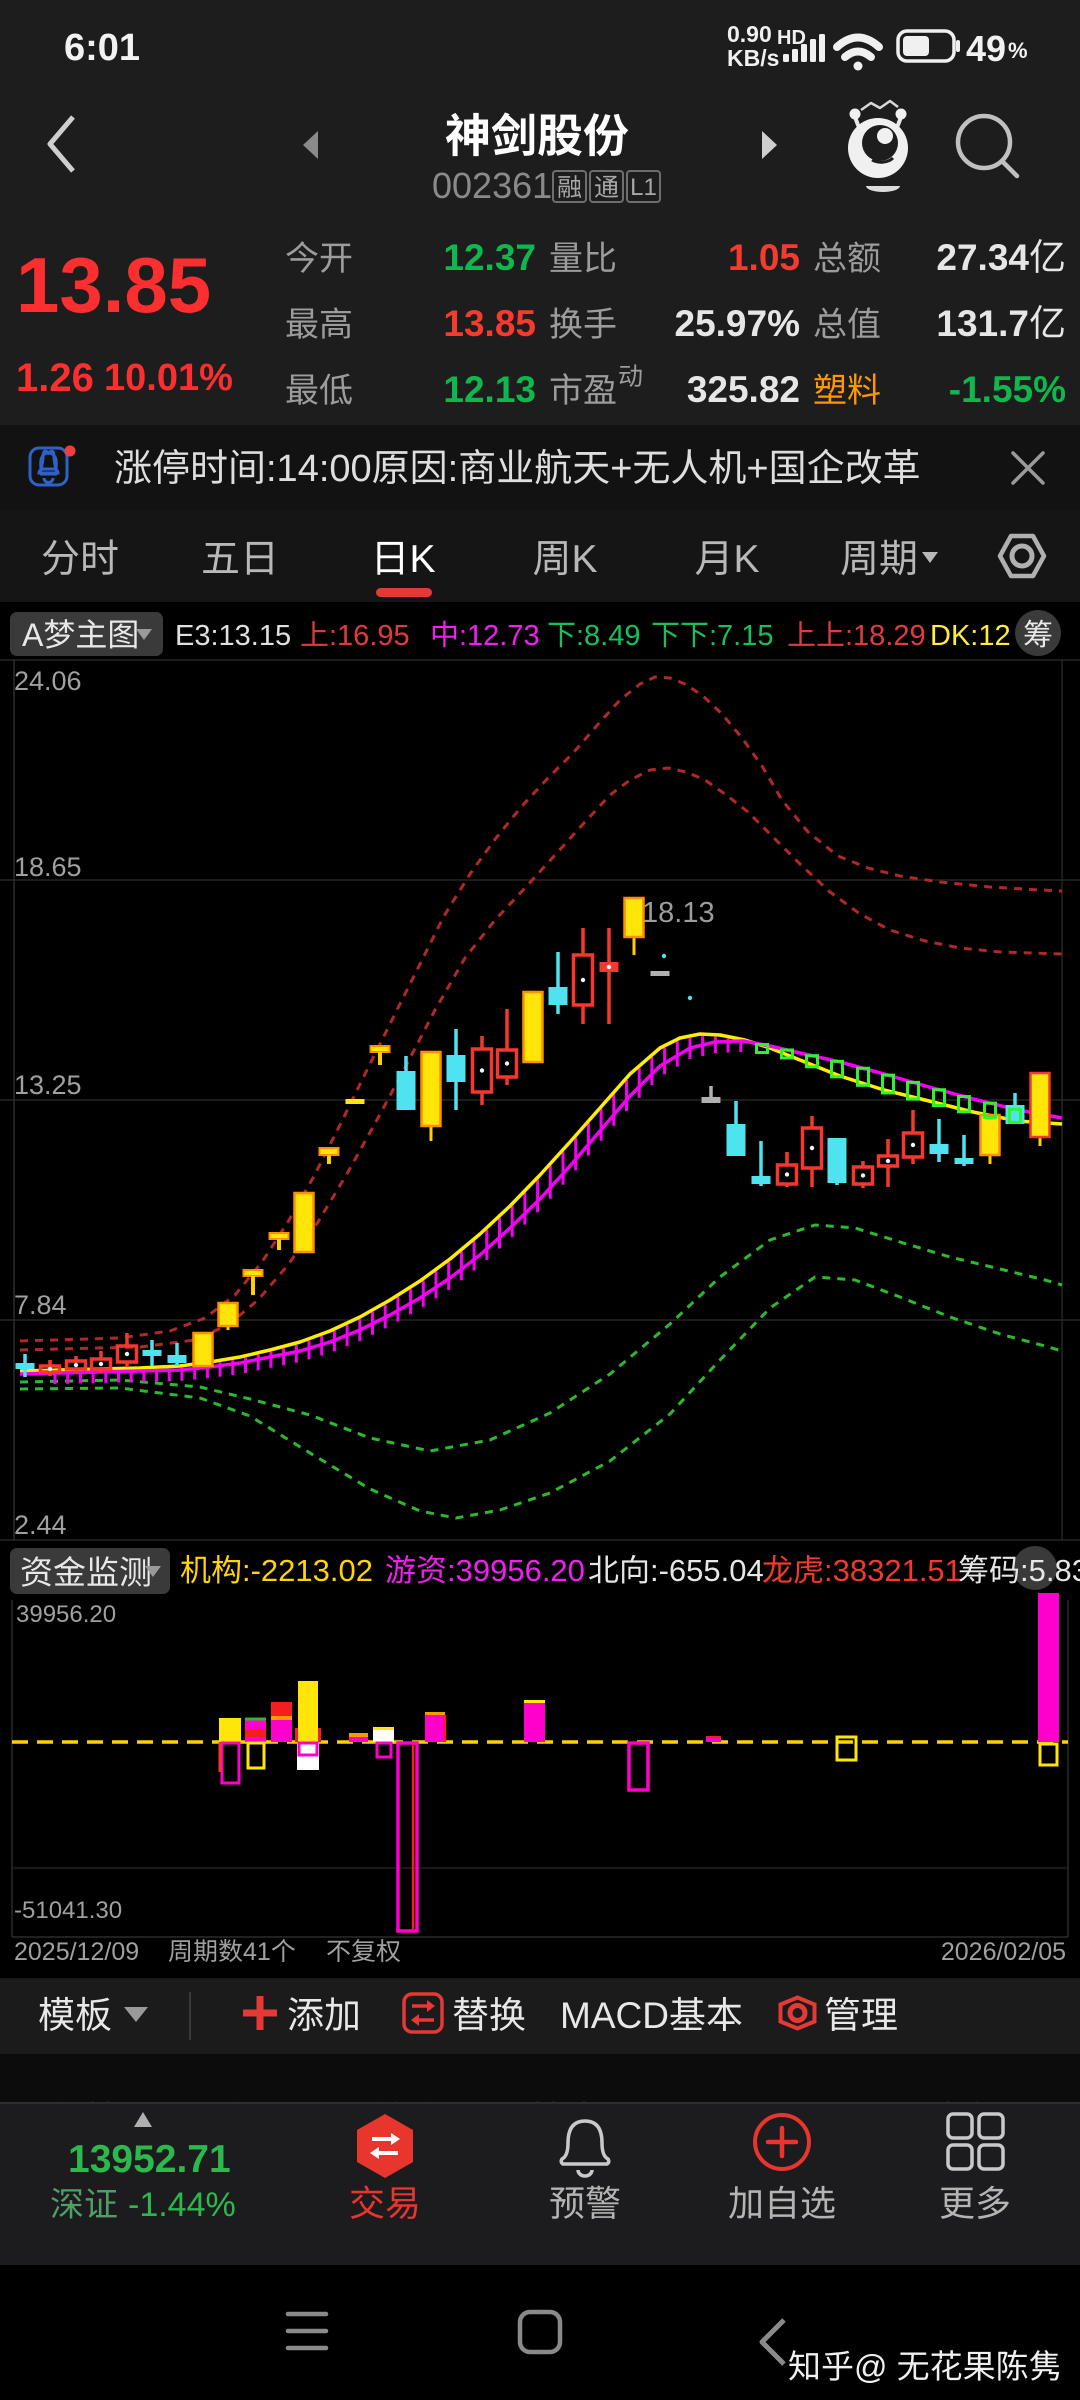 The width and height of the screenshot is (1080, 2400). What do you see at coordinates (319, 469) in the screenshot?
I see `svg-text: :14:00` at bounding box center [319, 469].